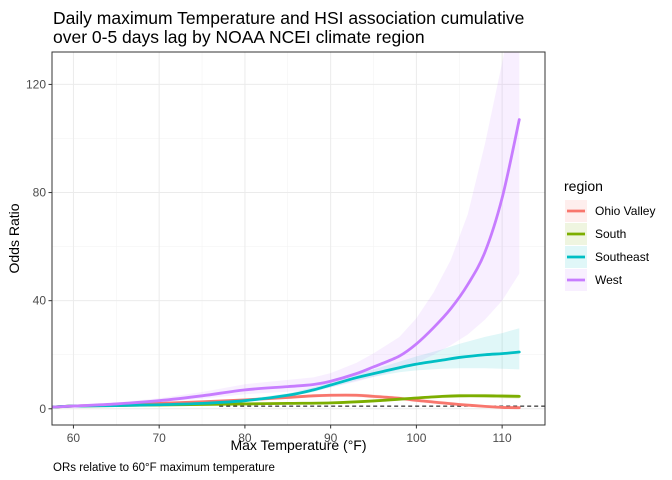 Image resolution: width=672 pixels, height=480 pixels. I want to click on x-tick-label: 110, so click(502, 438).